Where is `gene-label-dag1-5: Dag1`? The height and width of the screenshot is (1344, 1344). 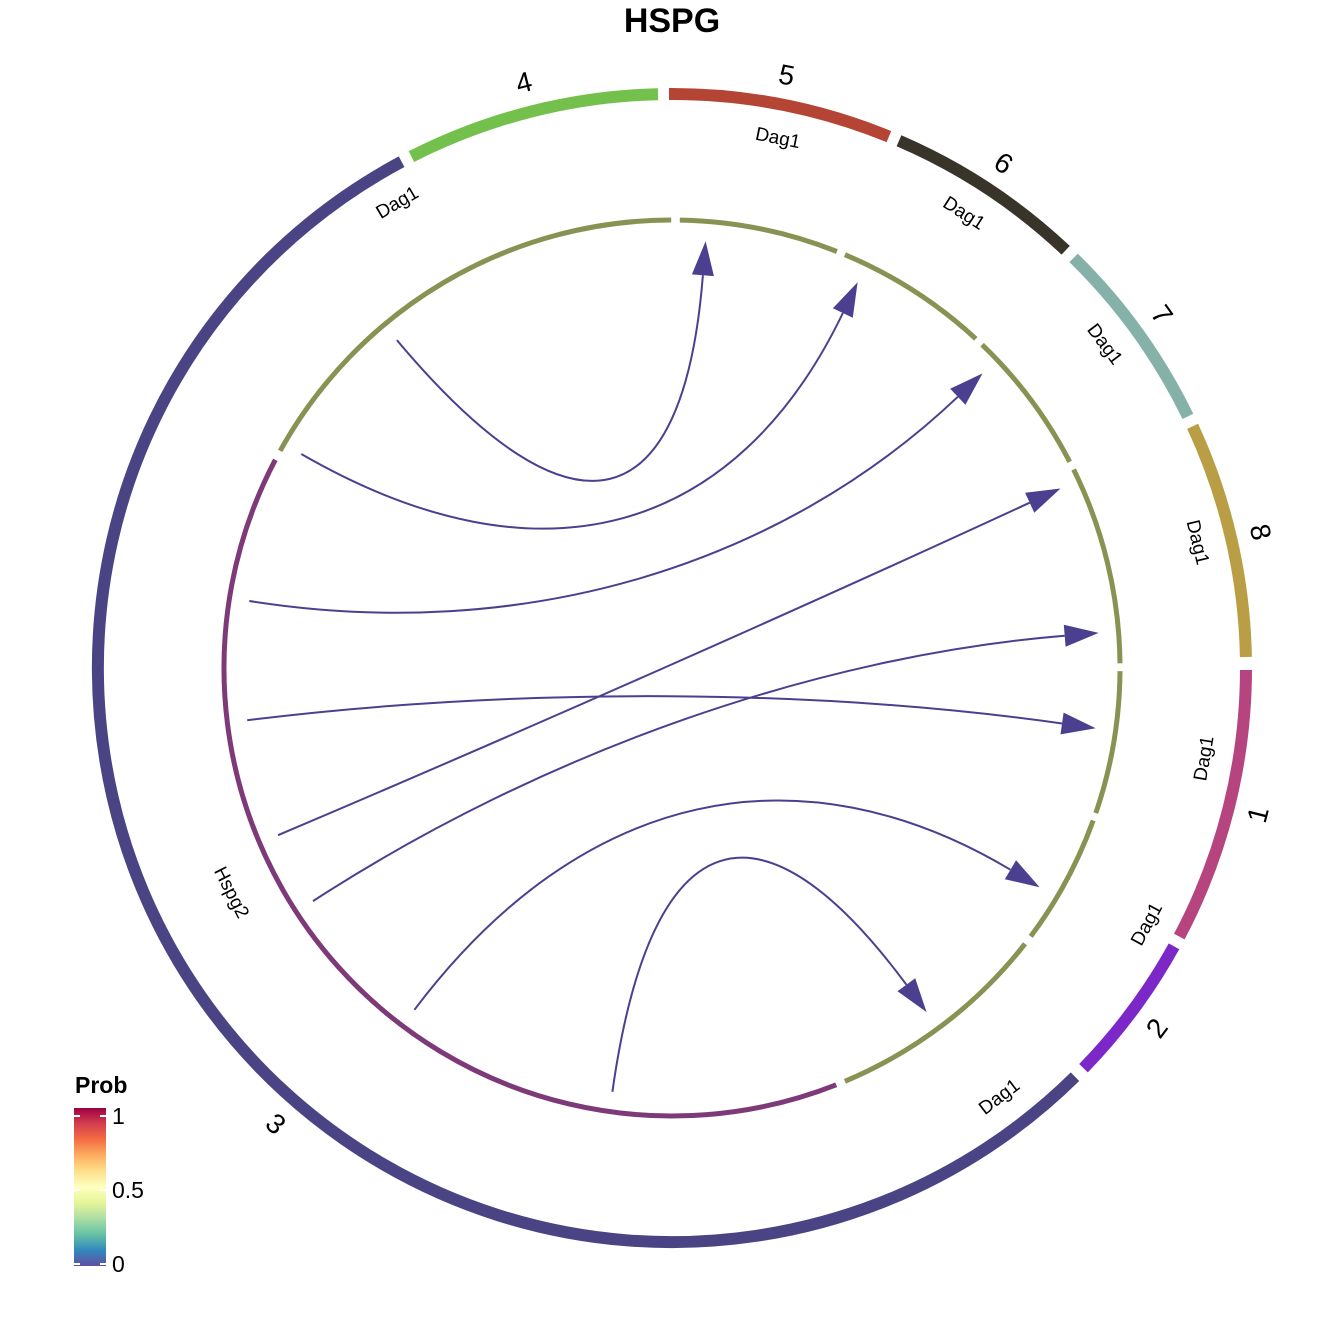
gene-label-dag1-5: Dag1 is located at coordinates (777, 138).